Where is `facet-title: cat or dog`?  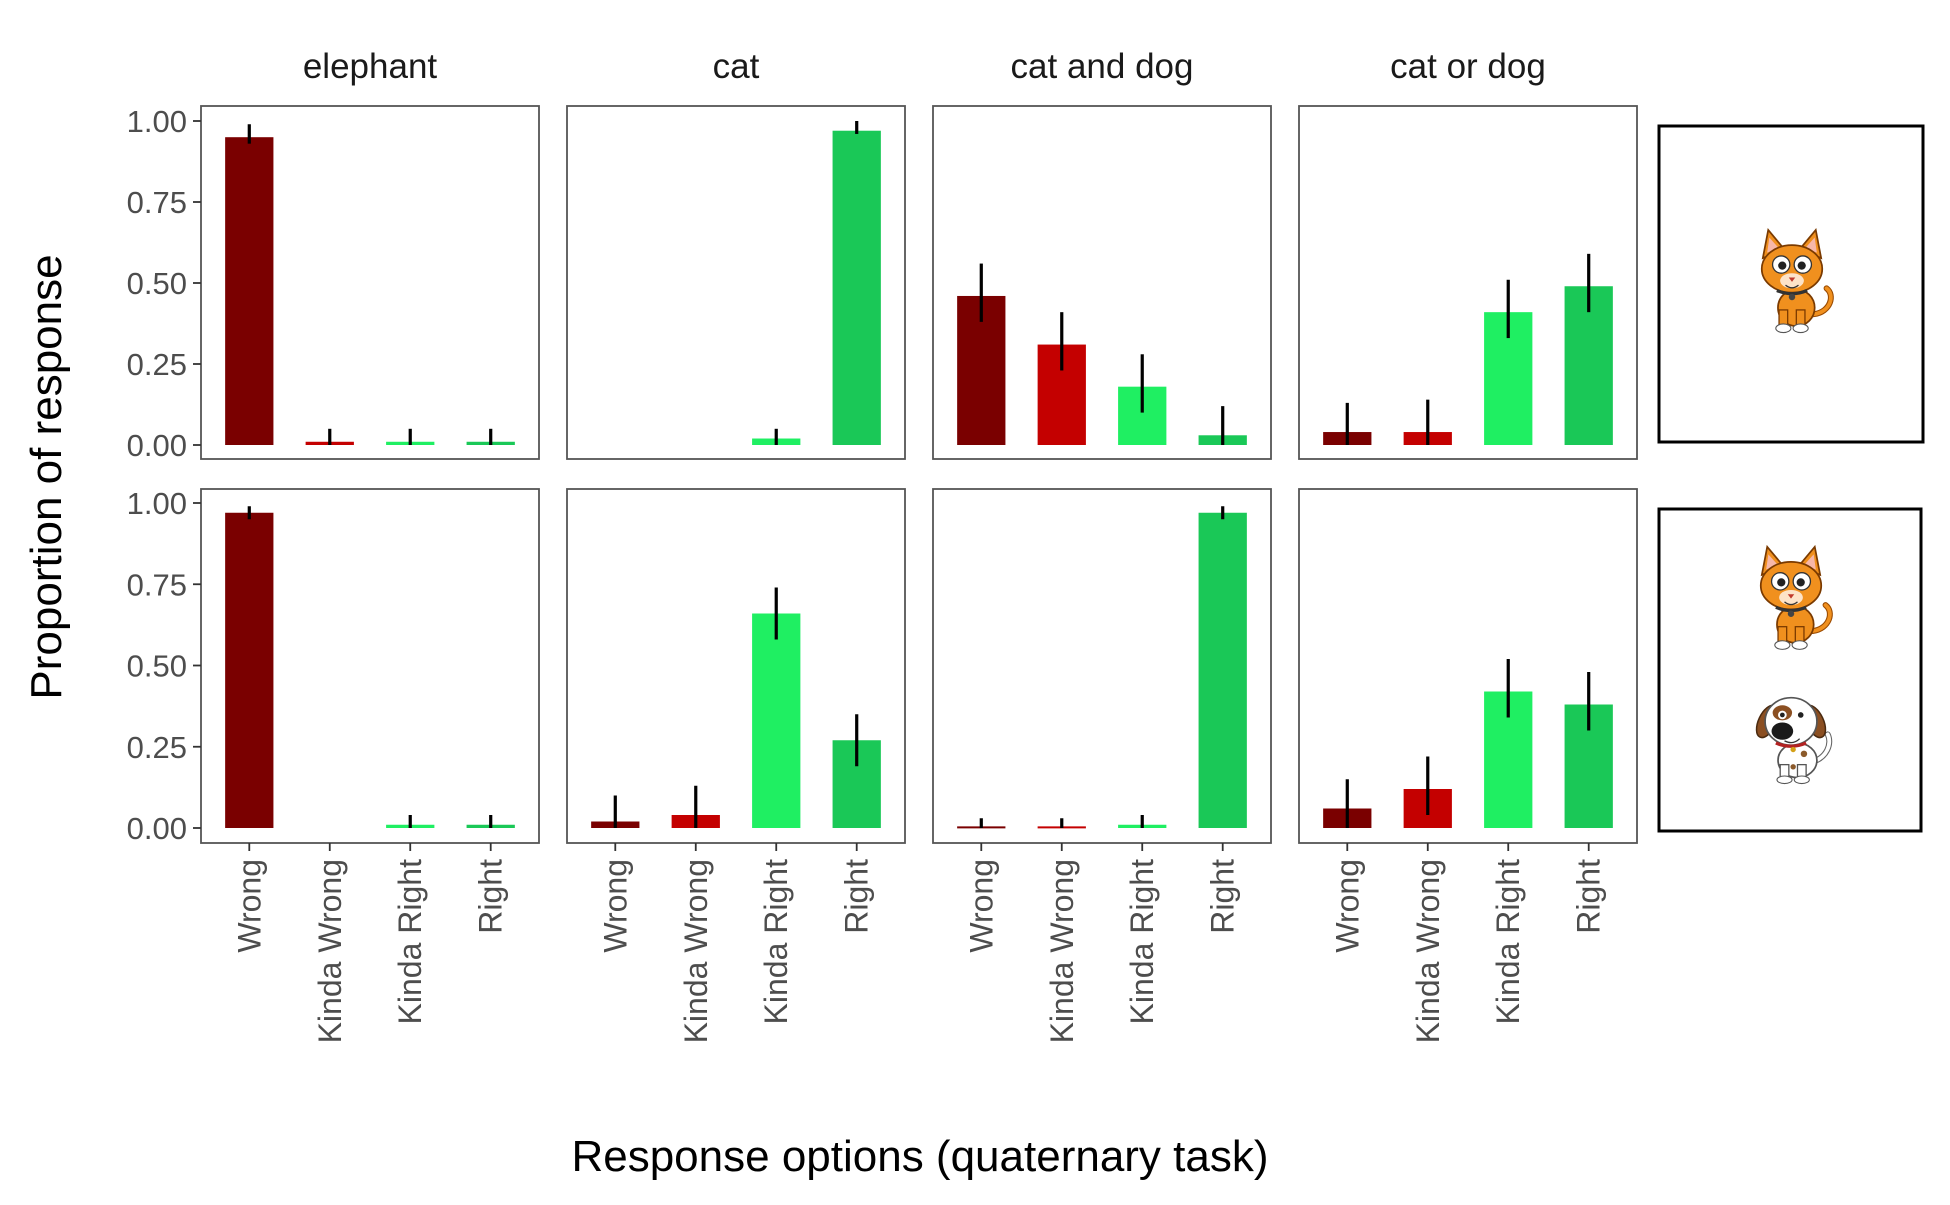
facet-title: cat or dog is located at coordinates (1468, 66).